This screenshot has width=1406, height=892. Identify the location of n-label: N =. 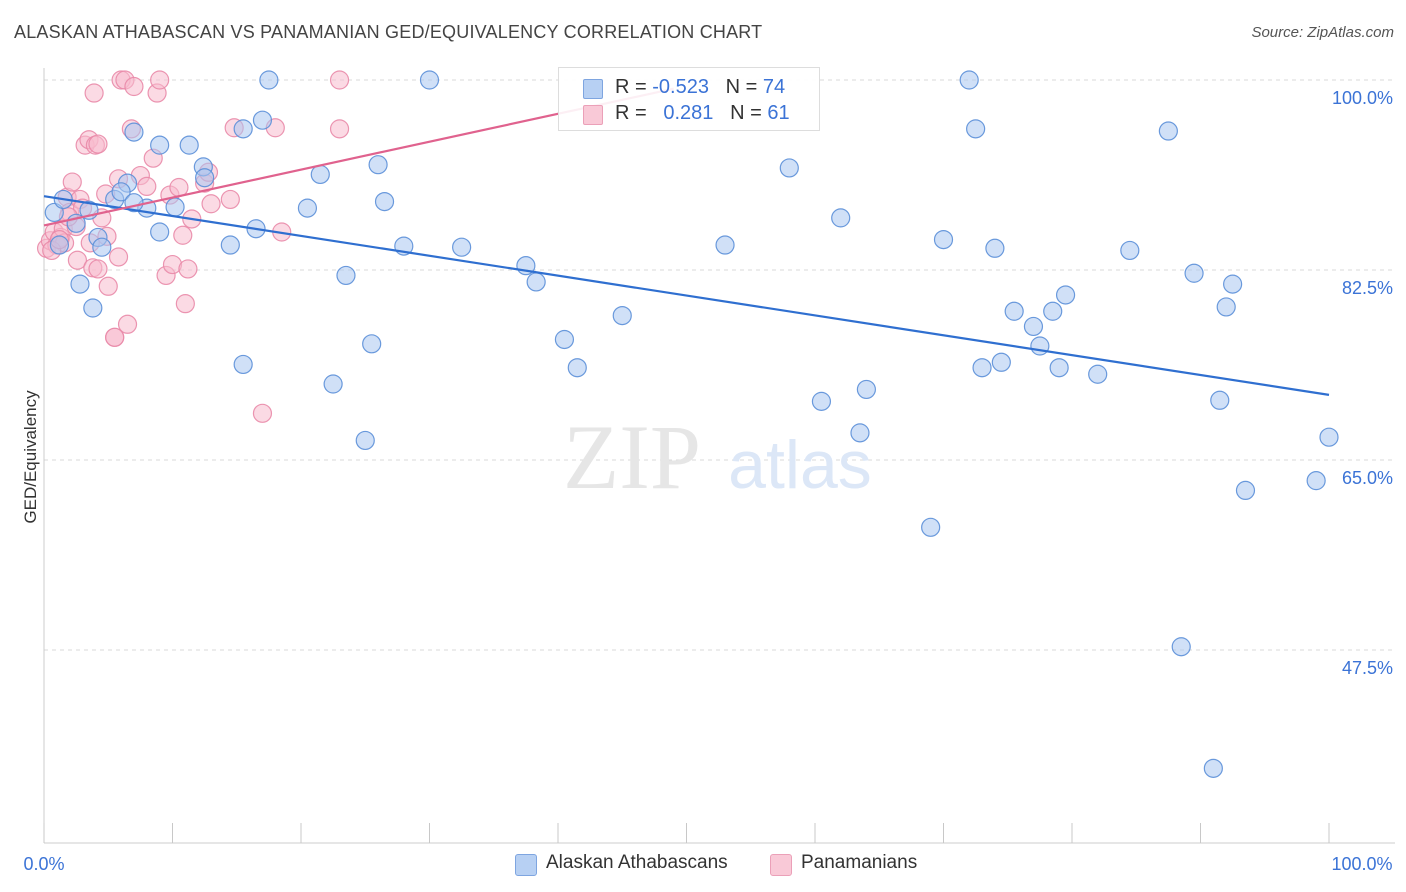
(744, 87).